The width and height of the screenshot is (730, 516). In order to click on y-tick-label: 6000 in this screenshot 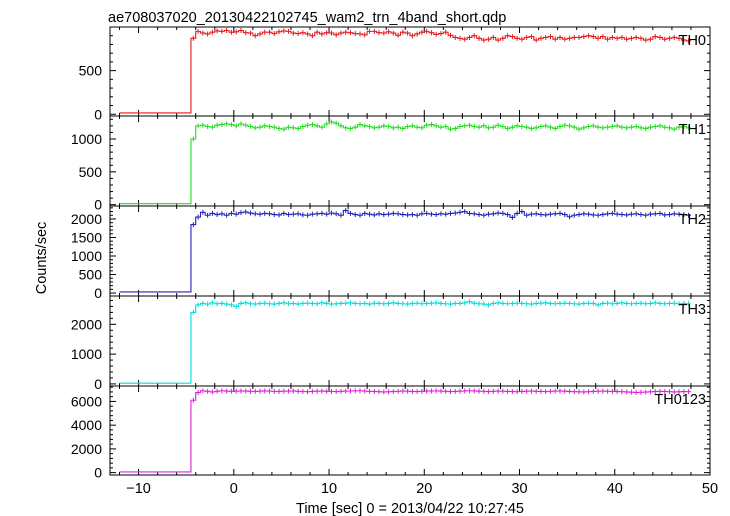, I will do `click(86, 401)`.